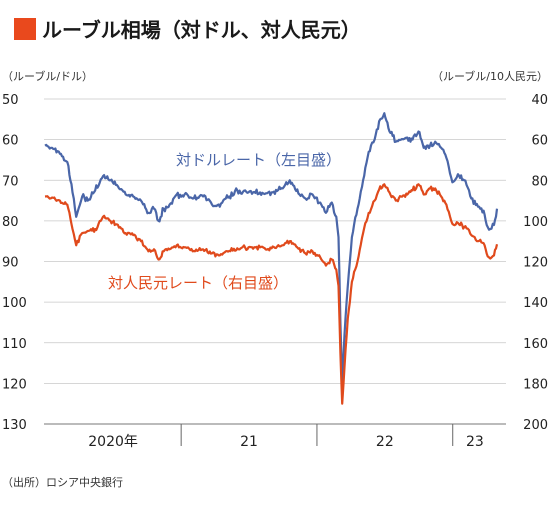 The image size is (550, 511). What do you see at coordinates (539, 141) in the screenshot?
I see `right-tick-label: 60` at bounding box center [539, 141].